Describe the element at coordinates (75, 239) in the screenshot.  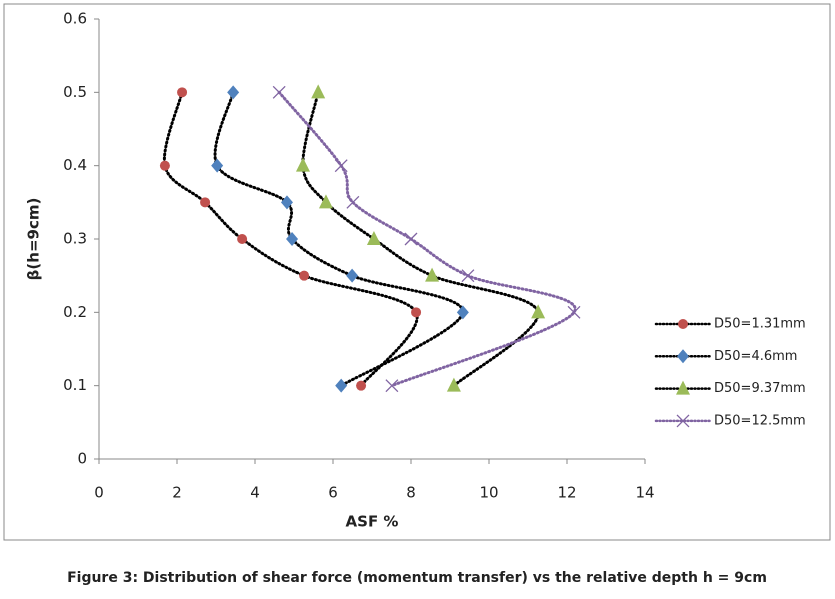
I see `y-tick-label: 0.3` at that location.